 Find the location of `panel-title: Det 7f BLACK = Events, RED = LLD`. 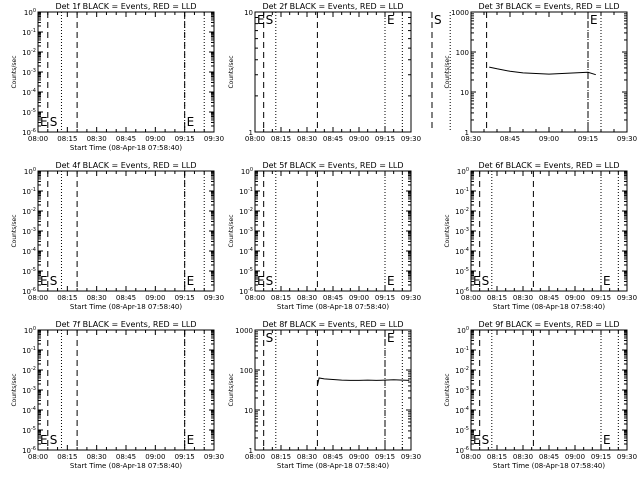

panel-title: Det 7f BLACK = Events, RED = LLD is located at coordinates (125, 324).